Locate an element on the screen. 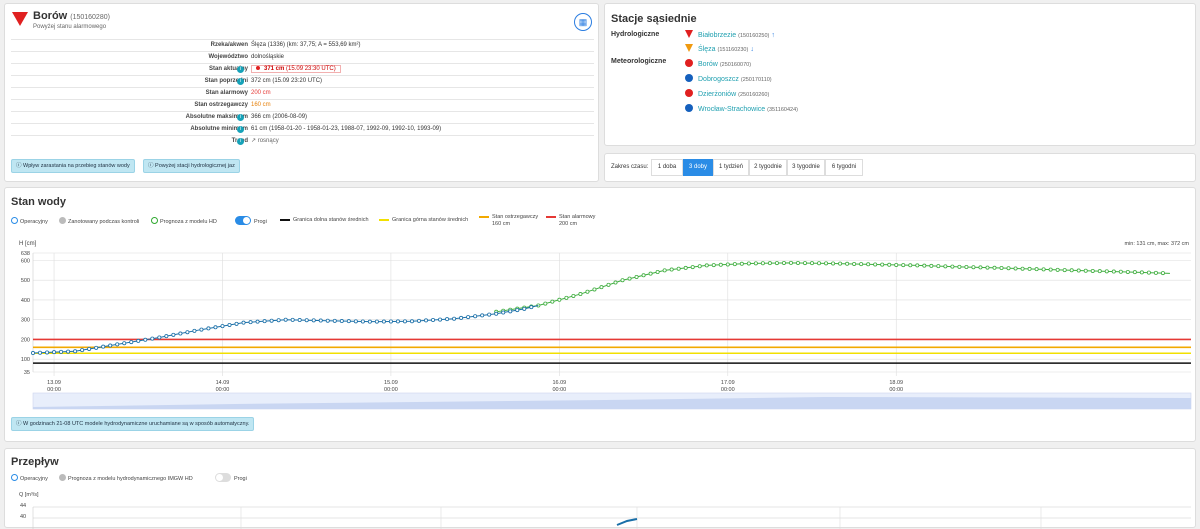  x-tick-label: 18.09 is located at coordinates (896, 383).